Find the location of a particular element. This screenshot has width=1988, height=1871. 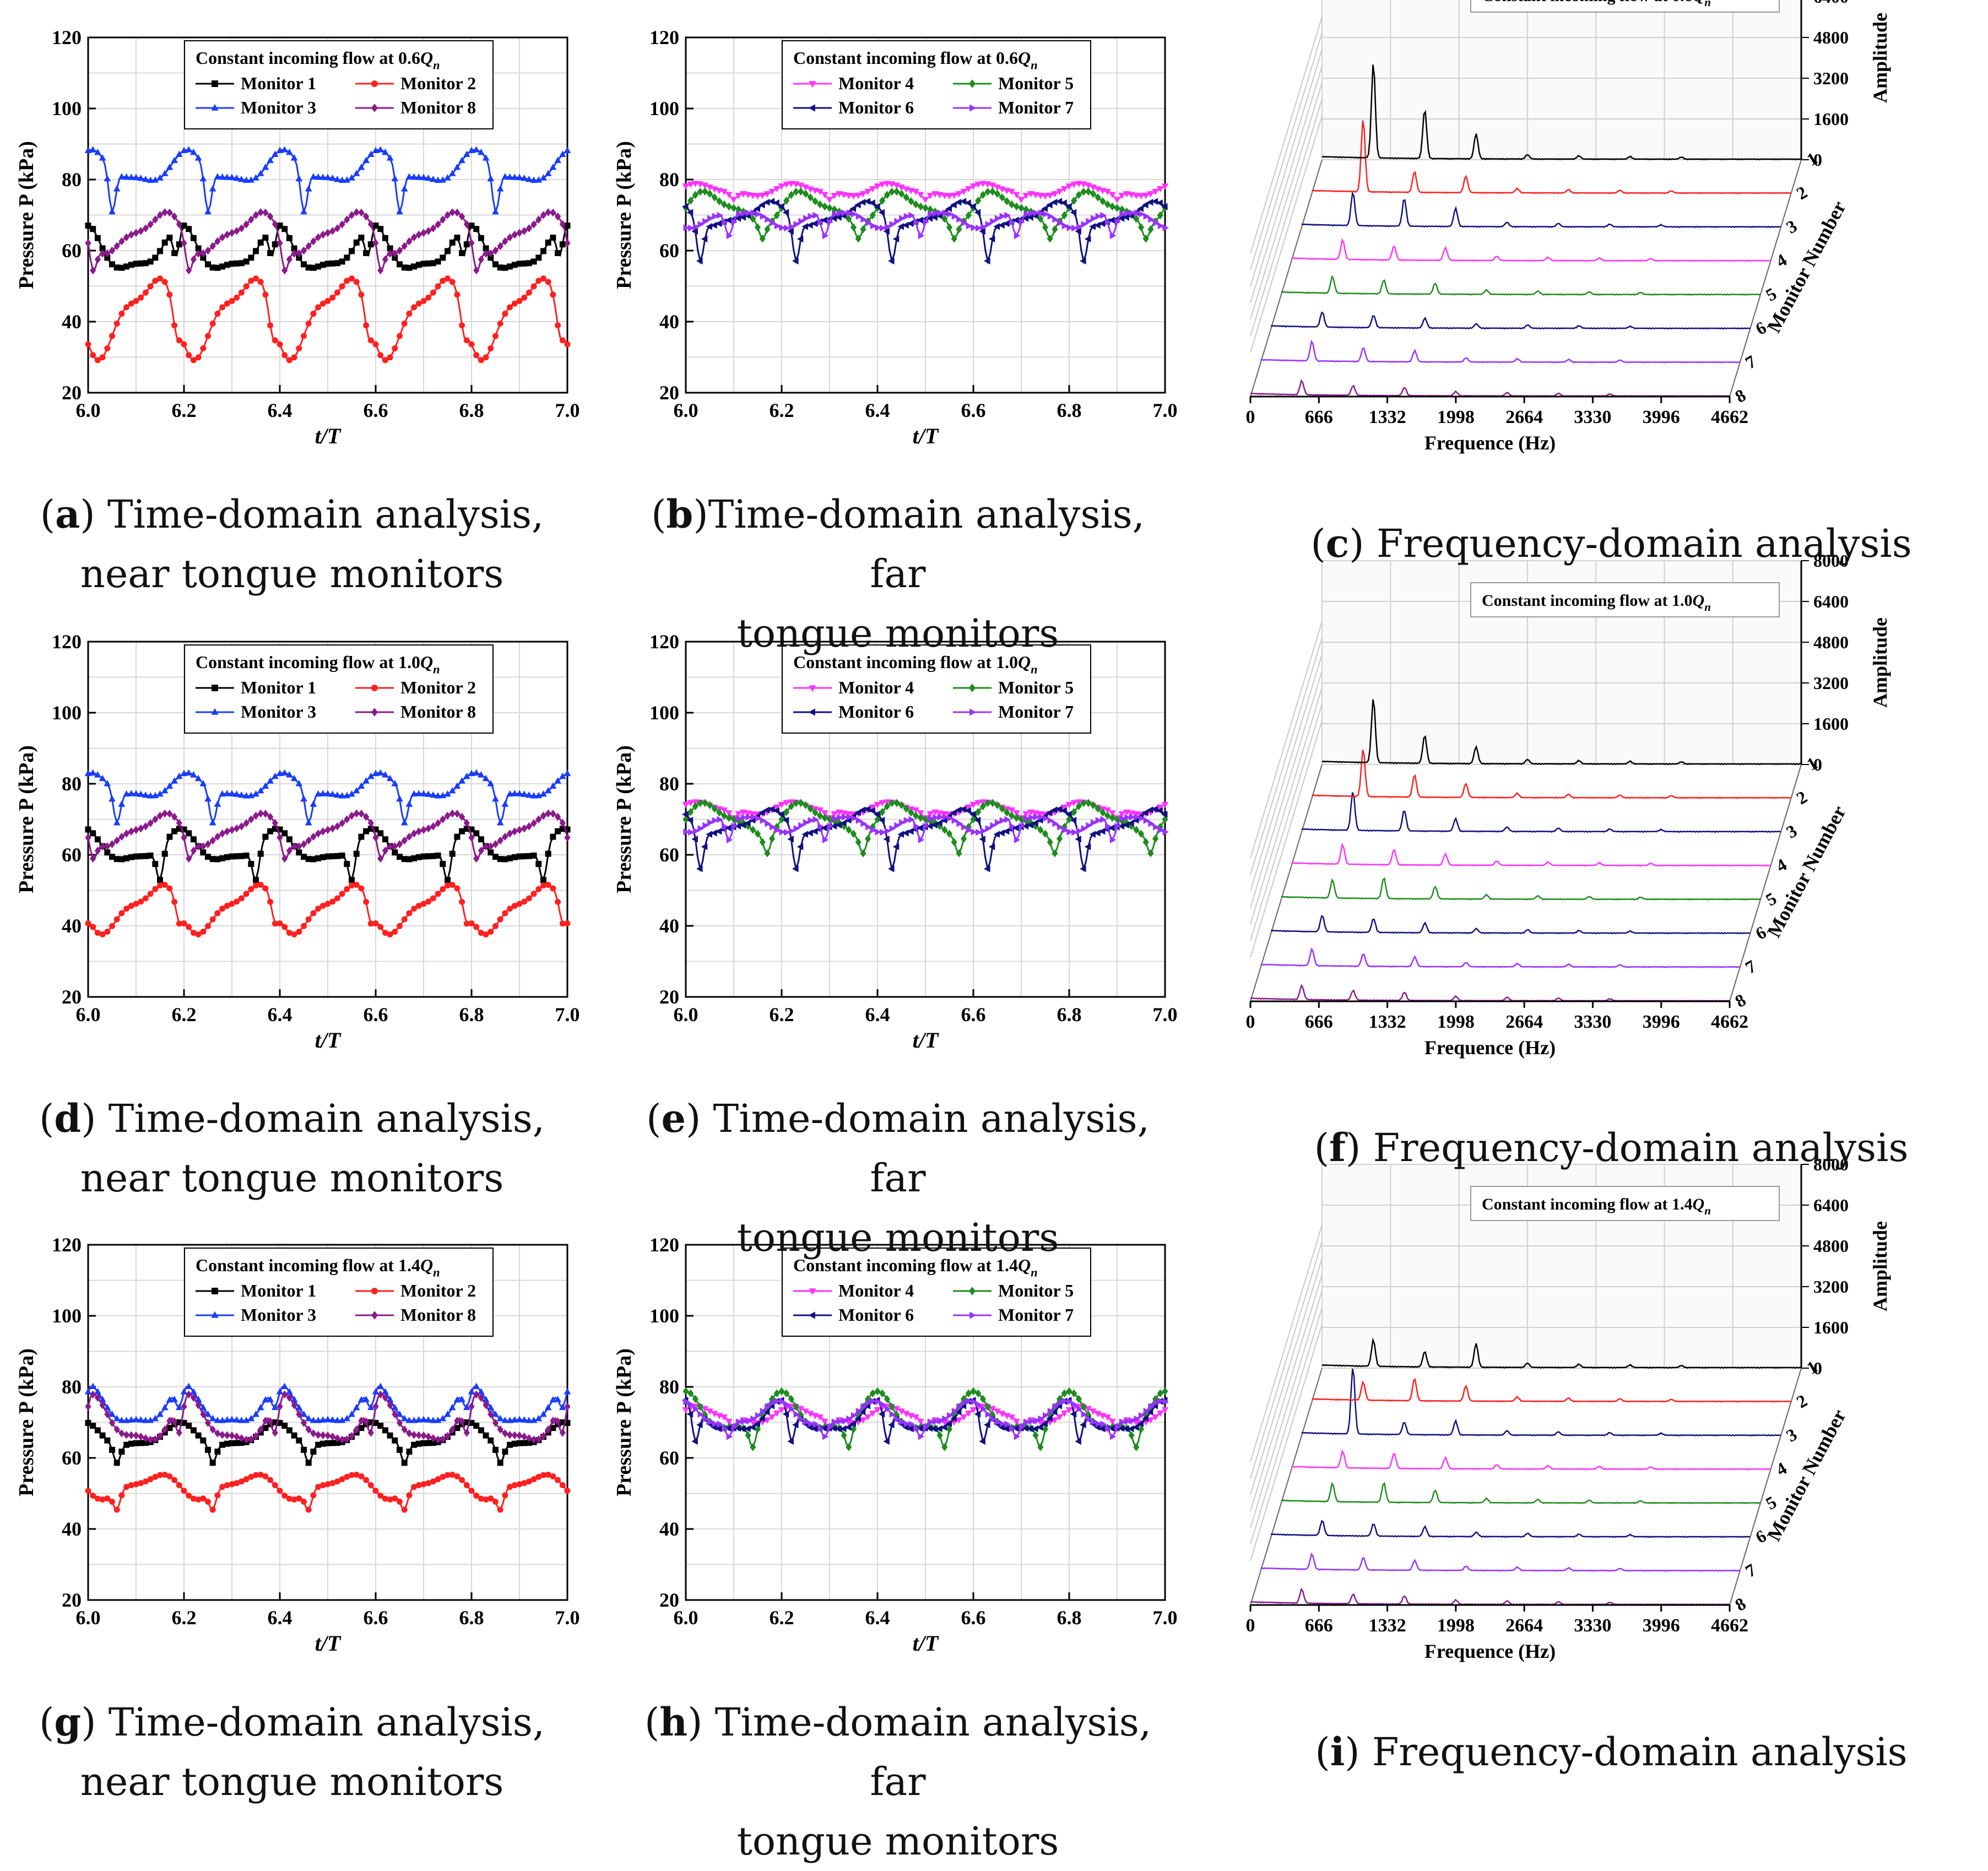

x-tick-label: 3996 is located at coordinates (1661, 417).